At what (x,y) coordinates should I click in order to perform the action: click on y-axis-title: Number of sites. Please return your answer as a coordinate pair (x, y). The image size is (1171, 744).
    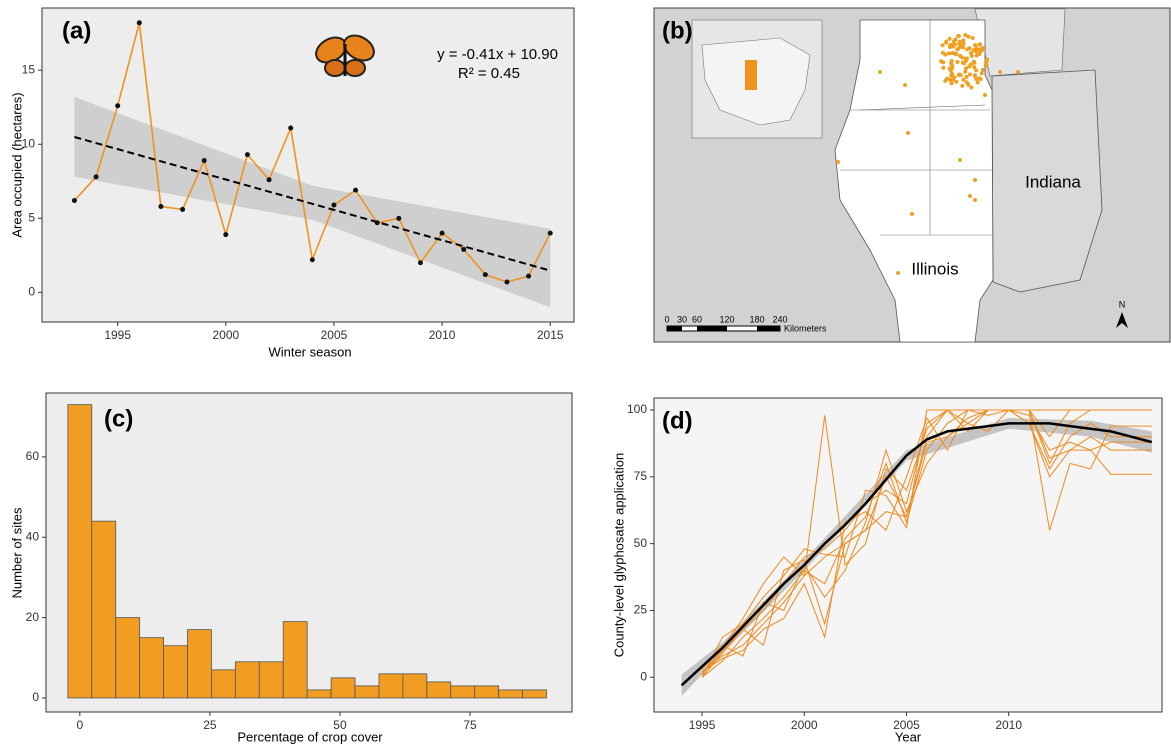
    Looking at the image, I should click on (16, 553).